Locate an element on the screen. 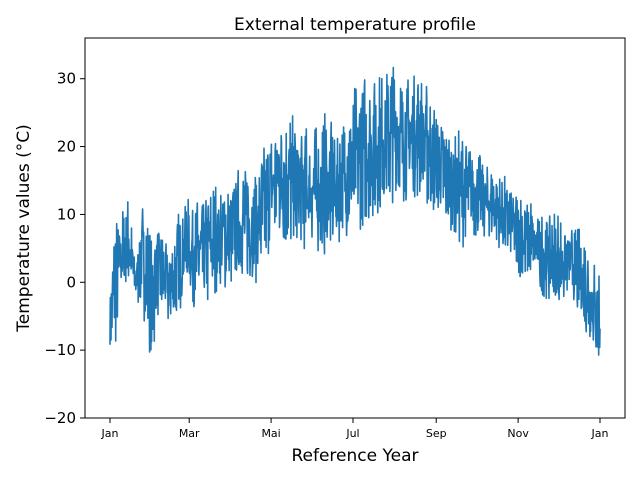  y-axis: −20 −10 0 10 20 30 is located at coordinates (64, 248).